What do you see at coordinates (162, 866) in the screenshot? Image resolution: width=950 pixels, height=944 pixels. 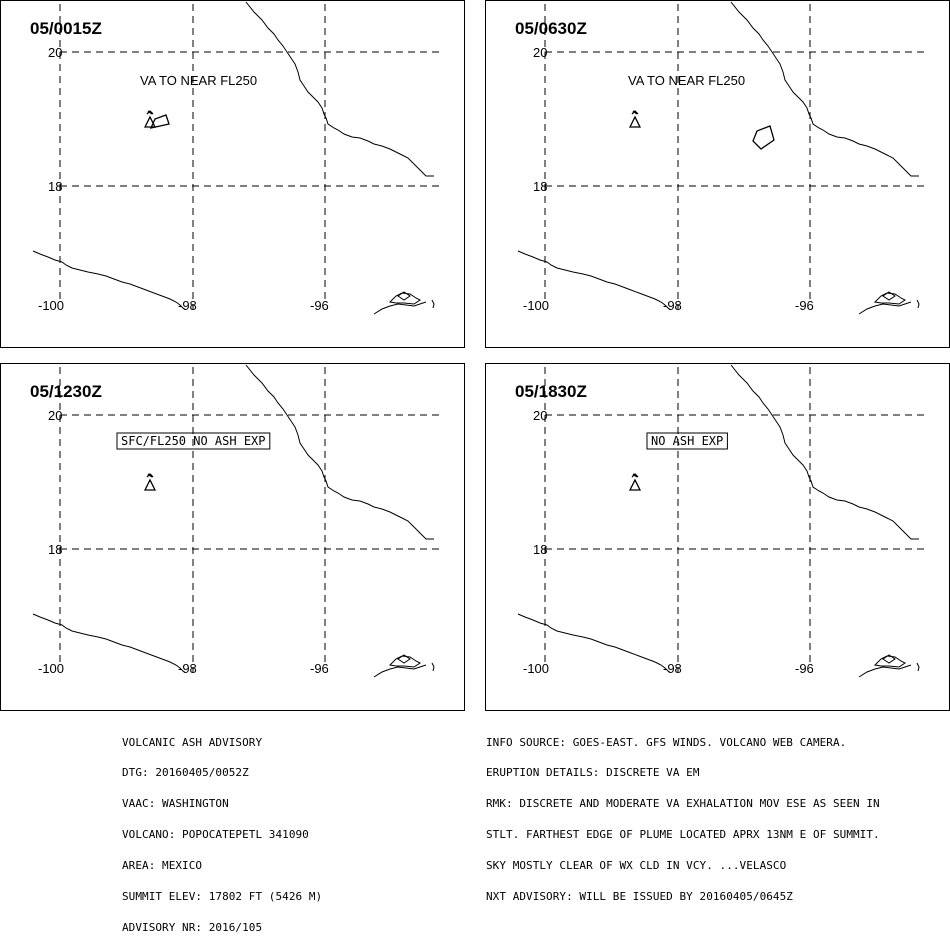 I see `advisory-line: AREA: MEXICO` at bounding box center [162, 866].